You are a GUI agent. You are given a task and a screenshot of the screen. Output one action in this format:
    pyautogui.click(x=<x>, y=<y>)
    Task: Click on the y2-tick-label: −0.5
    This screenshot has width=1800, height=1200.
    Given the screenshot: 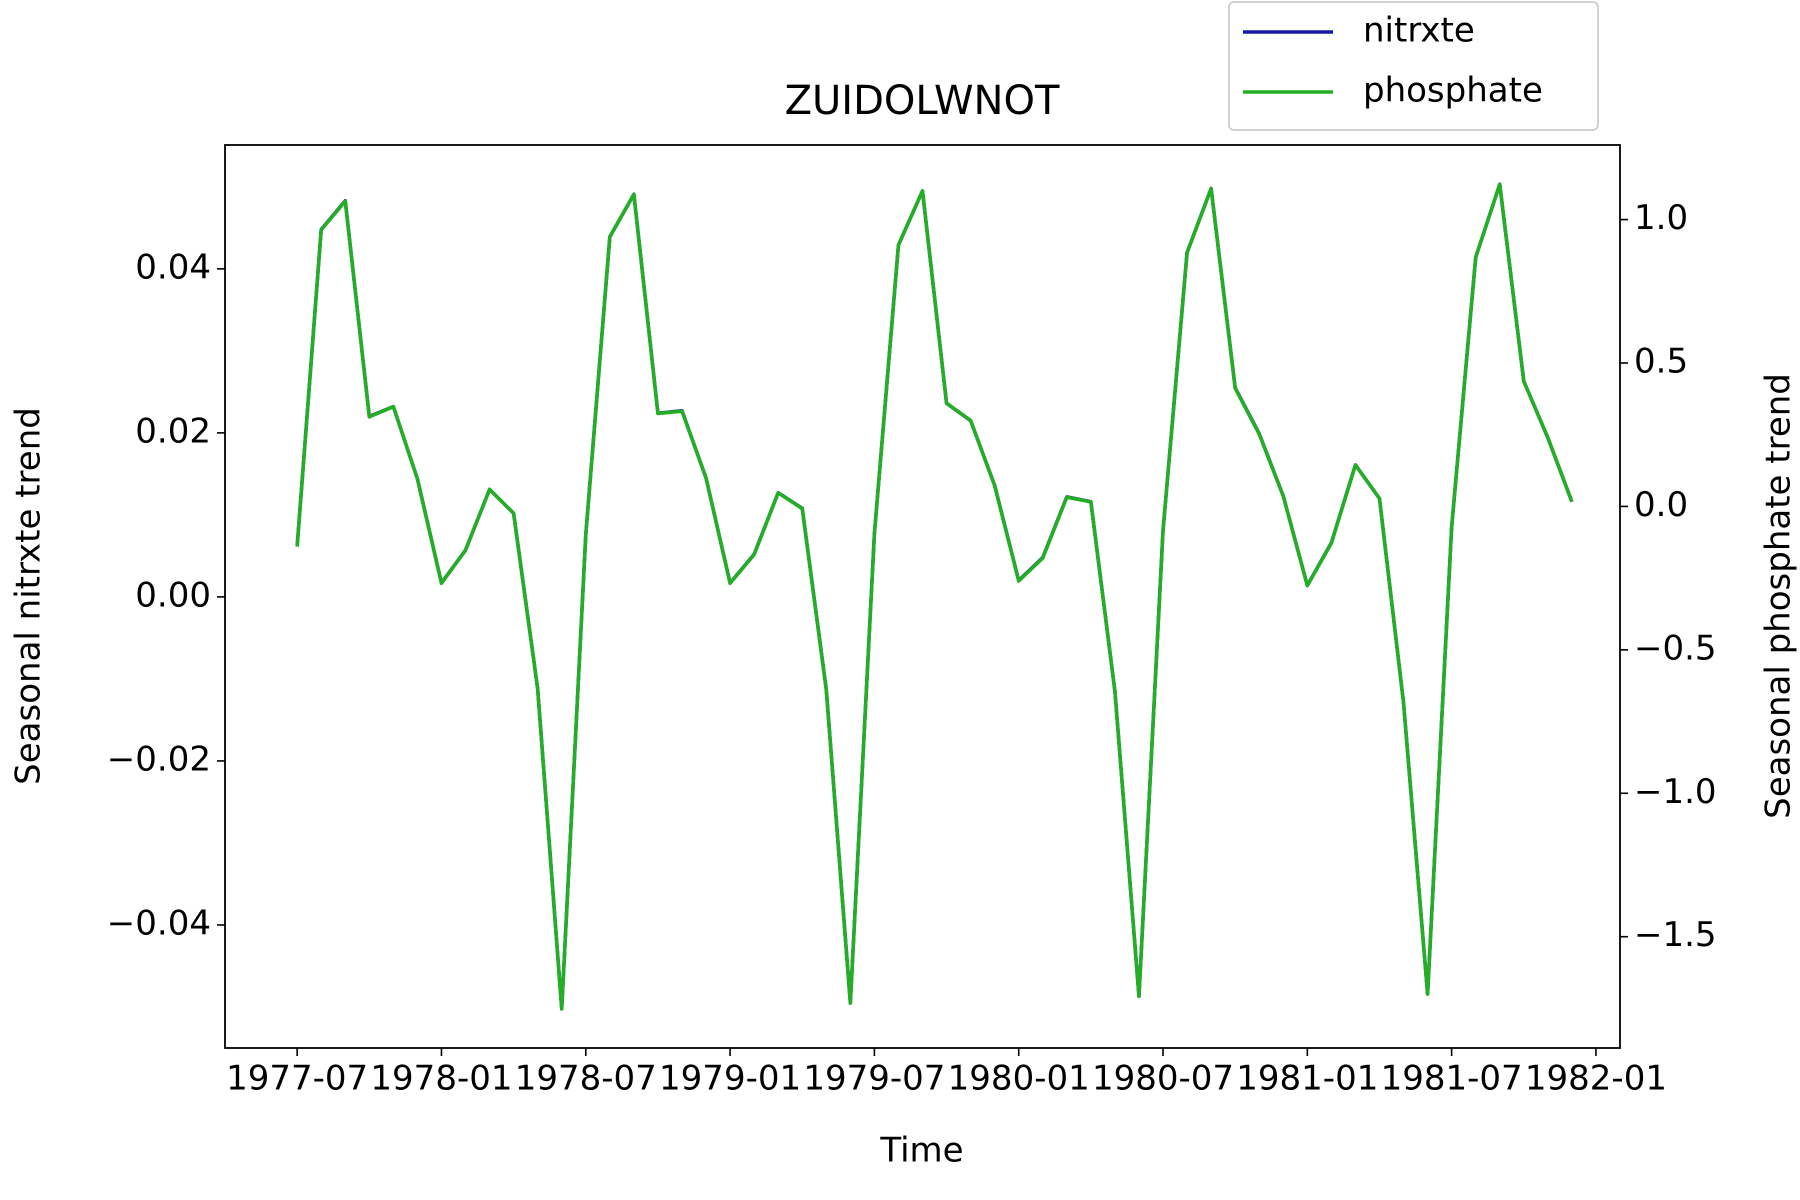 What is the action you would take?
    pyautogui.click(x=1675, y=648)
    